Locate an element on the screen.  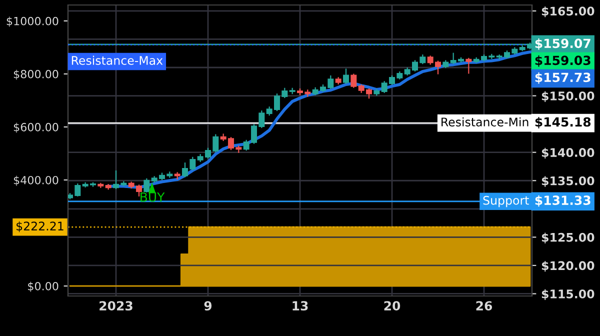
ref-line-label: Resistance-Min is located at coordinates (485, 121).